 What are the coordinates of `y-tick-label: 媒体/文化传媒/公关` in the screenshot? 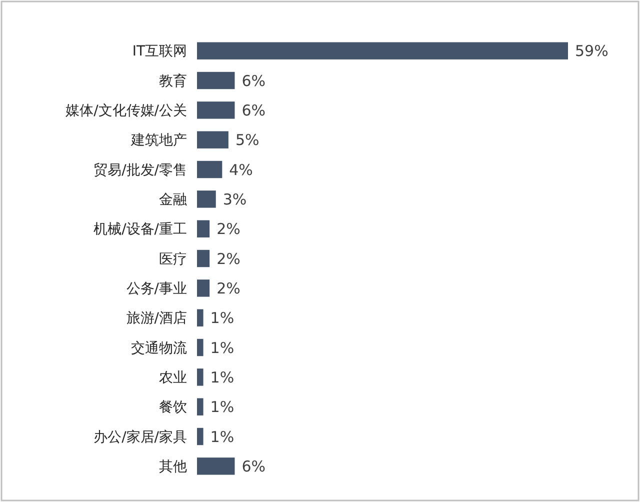 It's located at (126, 111).